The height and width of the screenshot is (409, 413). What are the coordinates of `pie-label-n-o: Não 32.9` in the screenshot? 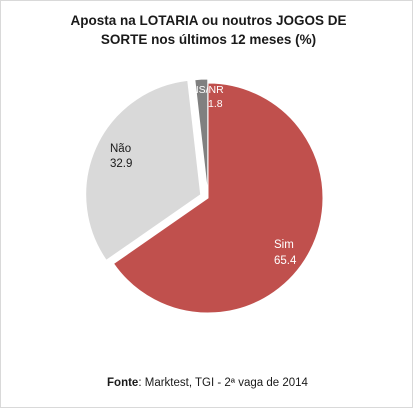 It's located at (121, 156).